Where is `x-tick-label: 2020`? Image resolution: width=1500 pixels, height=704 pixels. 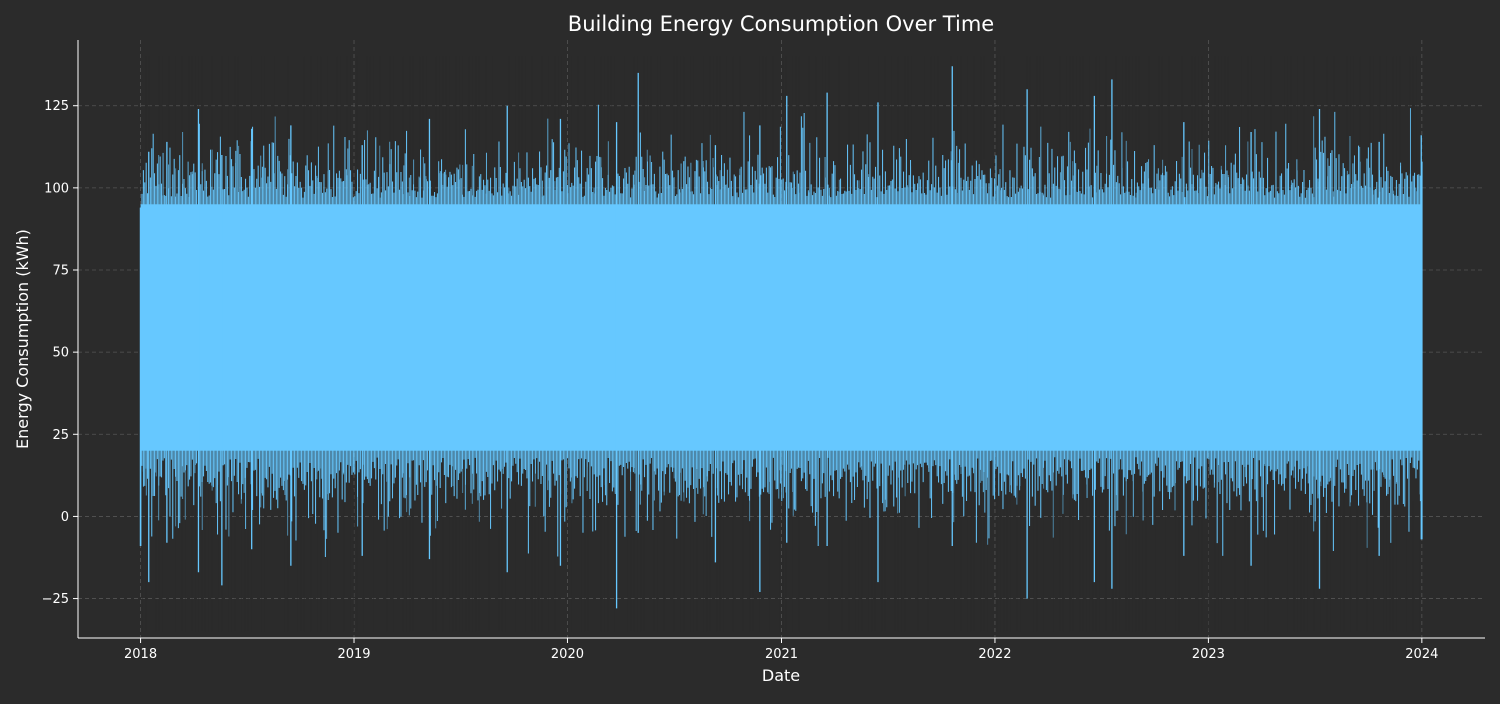
x-tick-label: 2020 is located at coordinates (567, 654).